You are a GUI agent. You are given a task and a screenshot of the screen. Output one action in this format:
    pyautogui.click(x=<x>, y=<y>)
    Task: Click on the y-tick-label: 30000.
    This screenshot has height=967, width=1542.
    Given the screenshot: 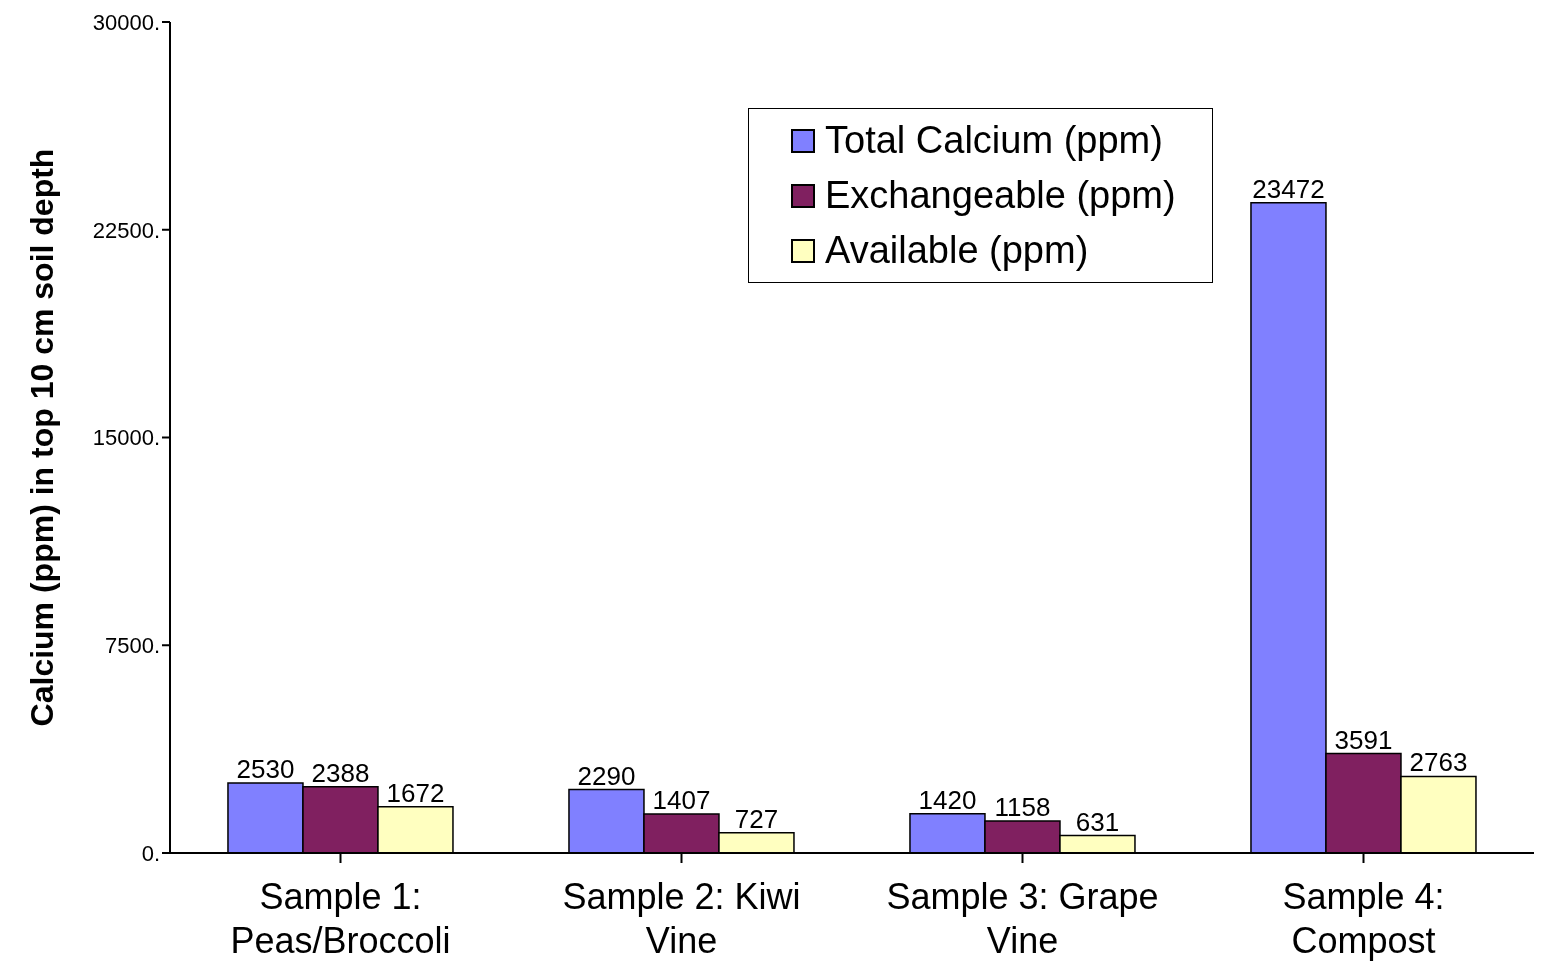 What is the action you would take?
    pyautogui.click(x=126, y=22)
    